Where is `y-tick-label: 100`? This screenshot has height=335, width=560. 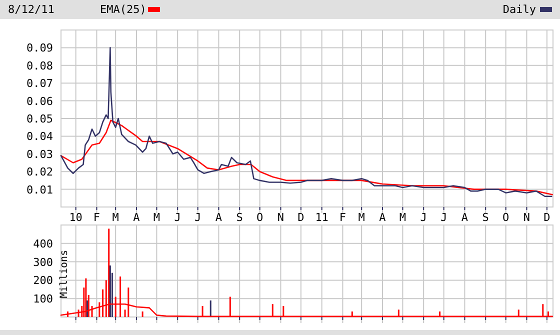
y-tick-label: 100 is located at coordinates (43, 299).